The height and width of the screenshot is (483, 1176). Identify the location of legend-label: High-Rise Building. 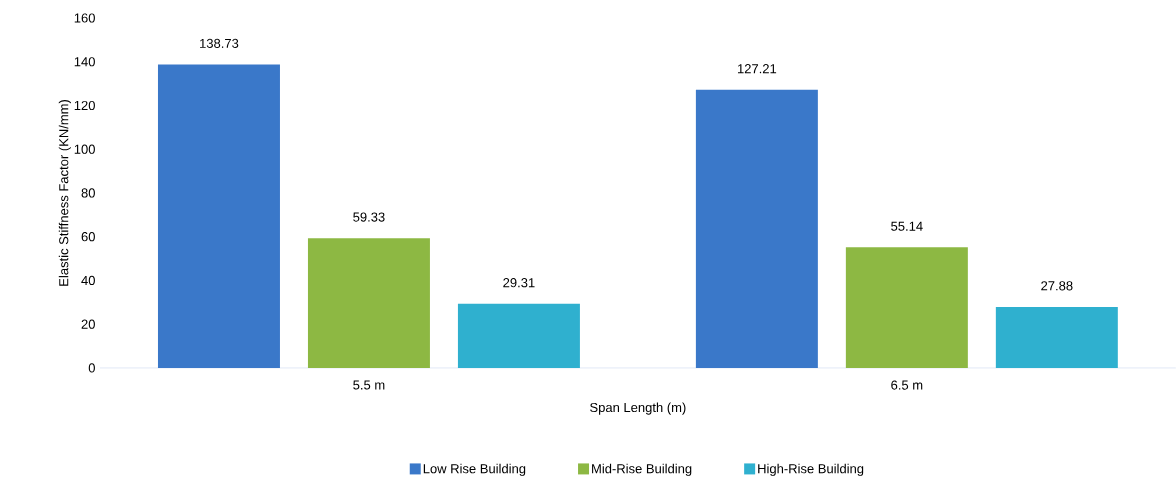
(811, 469).